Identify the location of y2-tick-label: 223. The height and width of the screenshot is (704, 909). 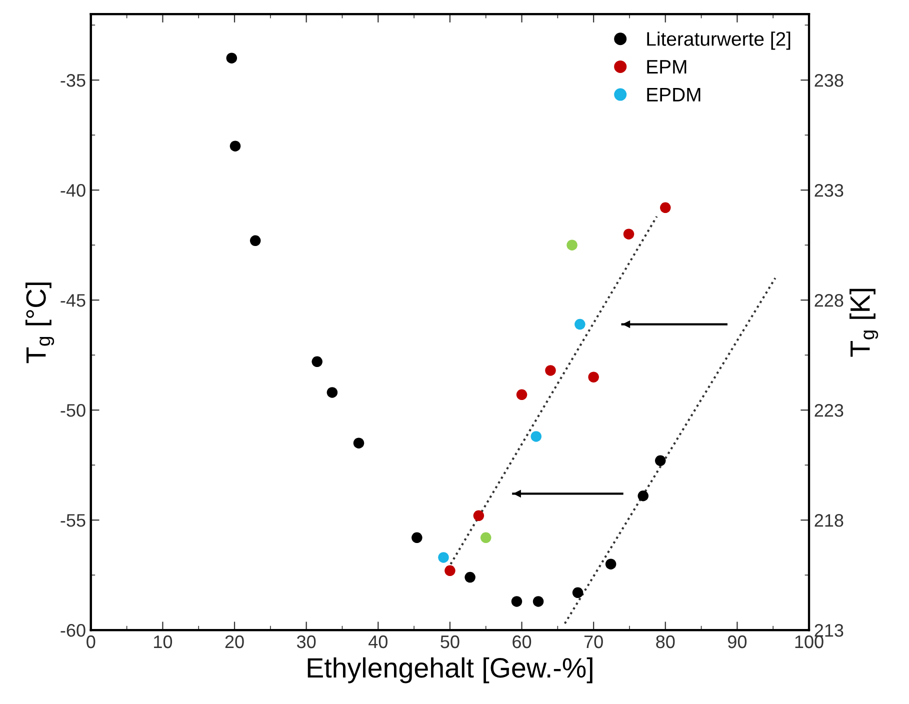
(829, 410).